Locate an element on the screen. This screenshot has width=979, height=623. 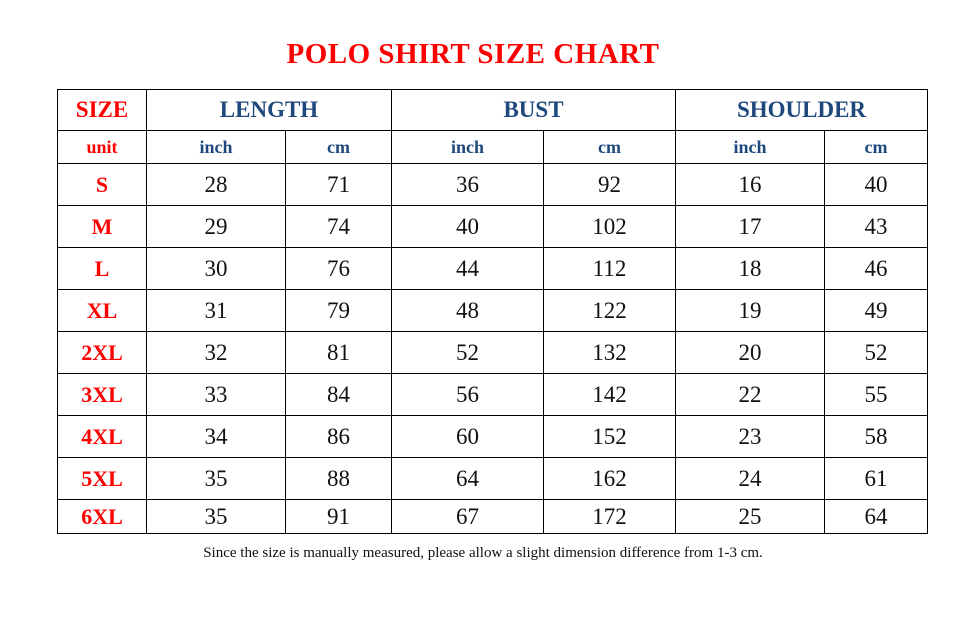
value-cell: 17 is located at coordinates (750, 226).